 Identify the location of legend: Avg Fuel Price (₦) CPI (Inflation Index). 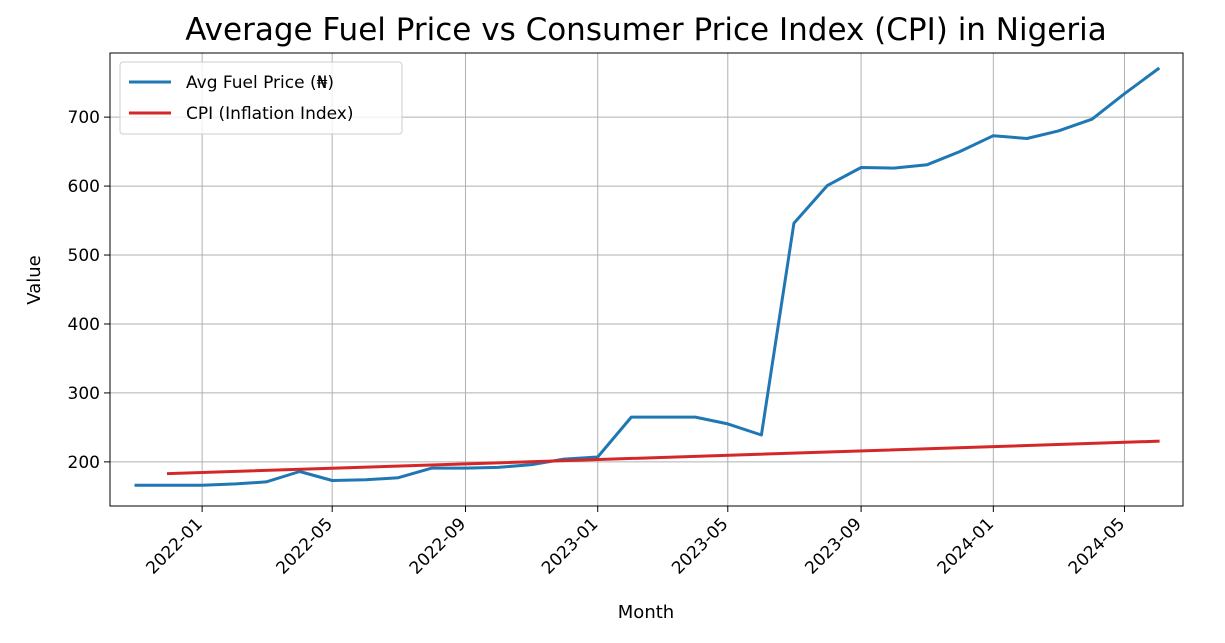
(261, 98).